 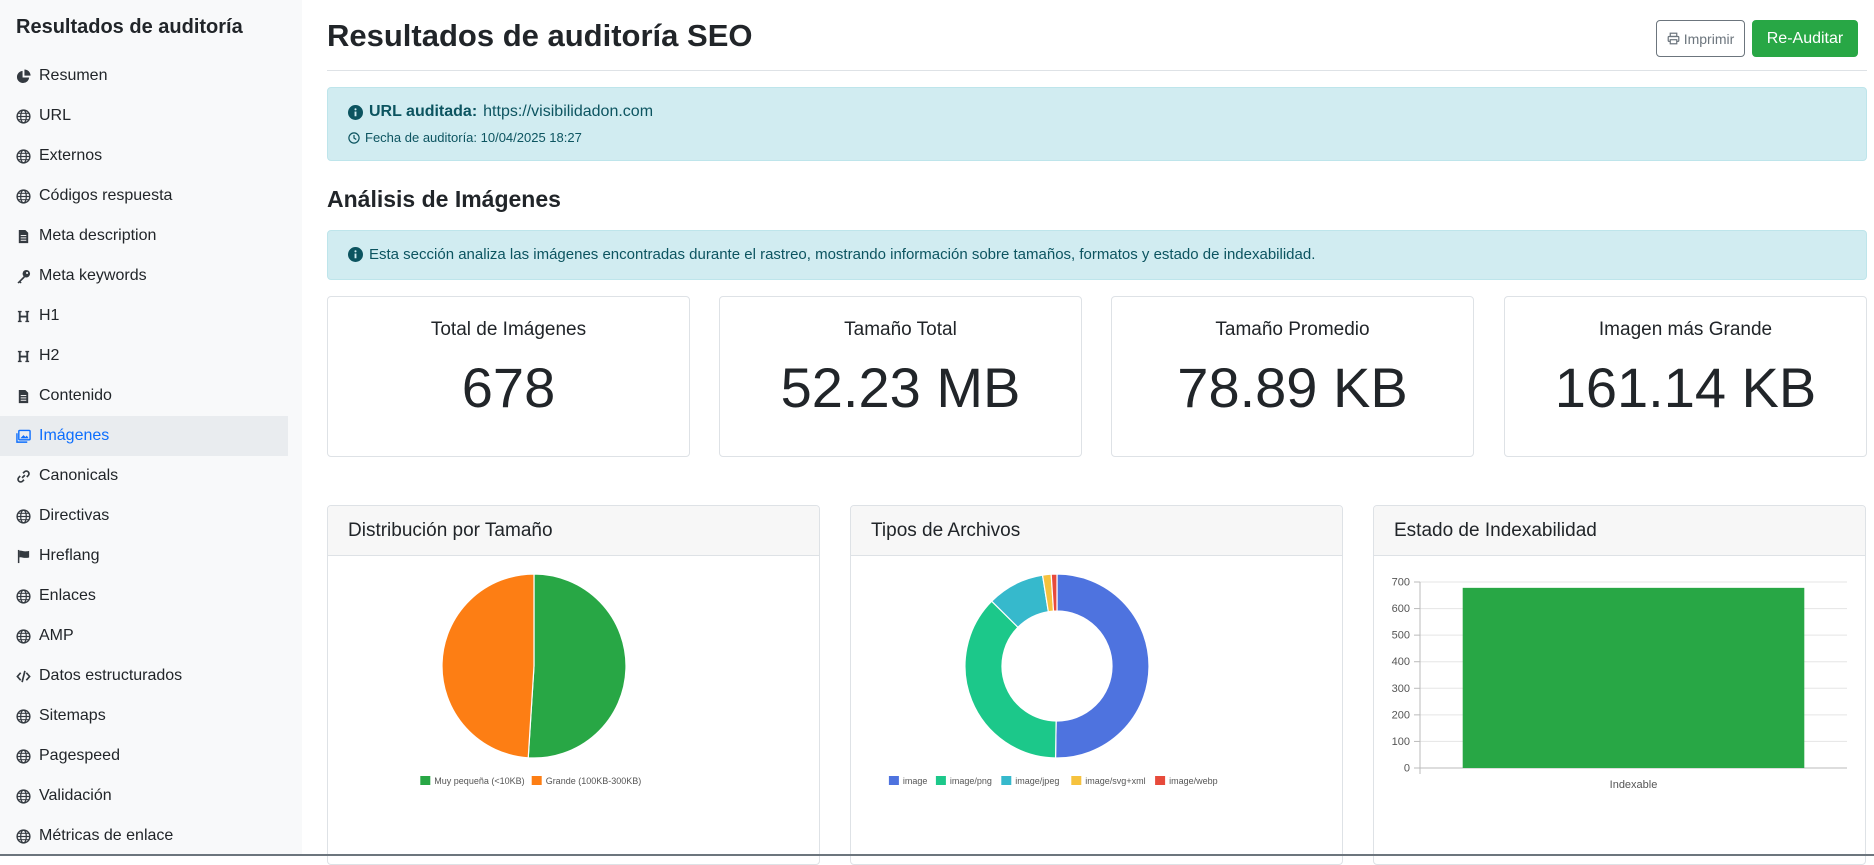 What do you see at coordinates (900, 329) in the screenshot?
I see `stat-label: Tamaño Total` at bounding box center [900, 329].